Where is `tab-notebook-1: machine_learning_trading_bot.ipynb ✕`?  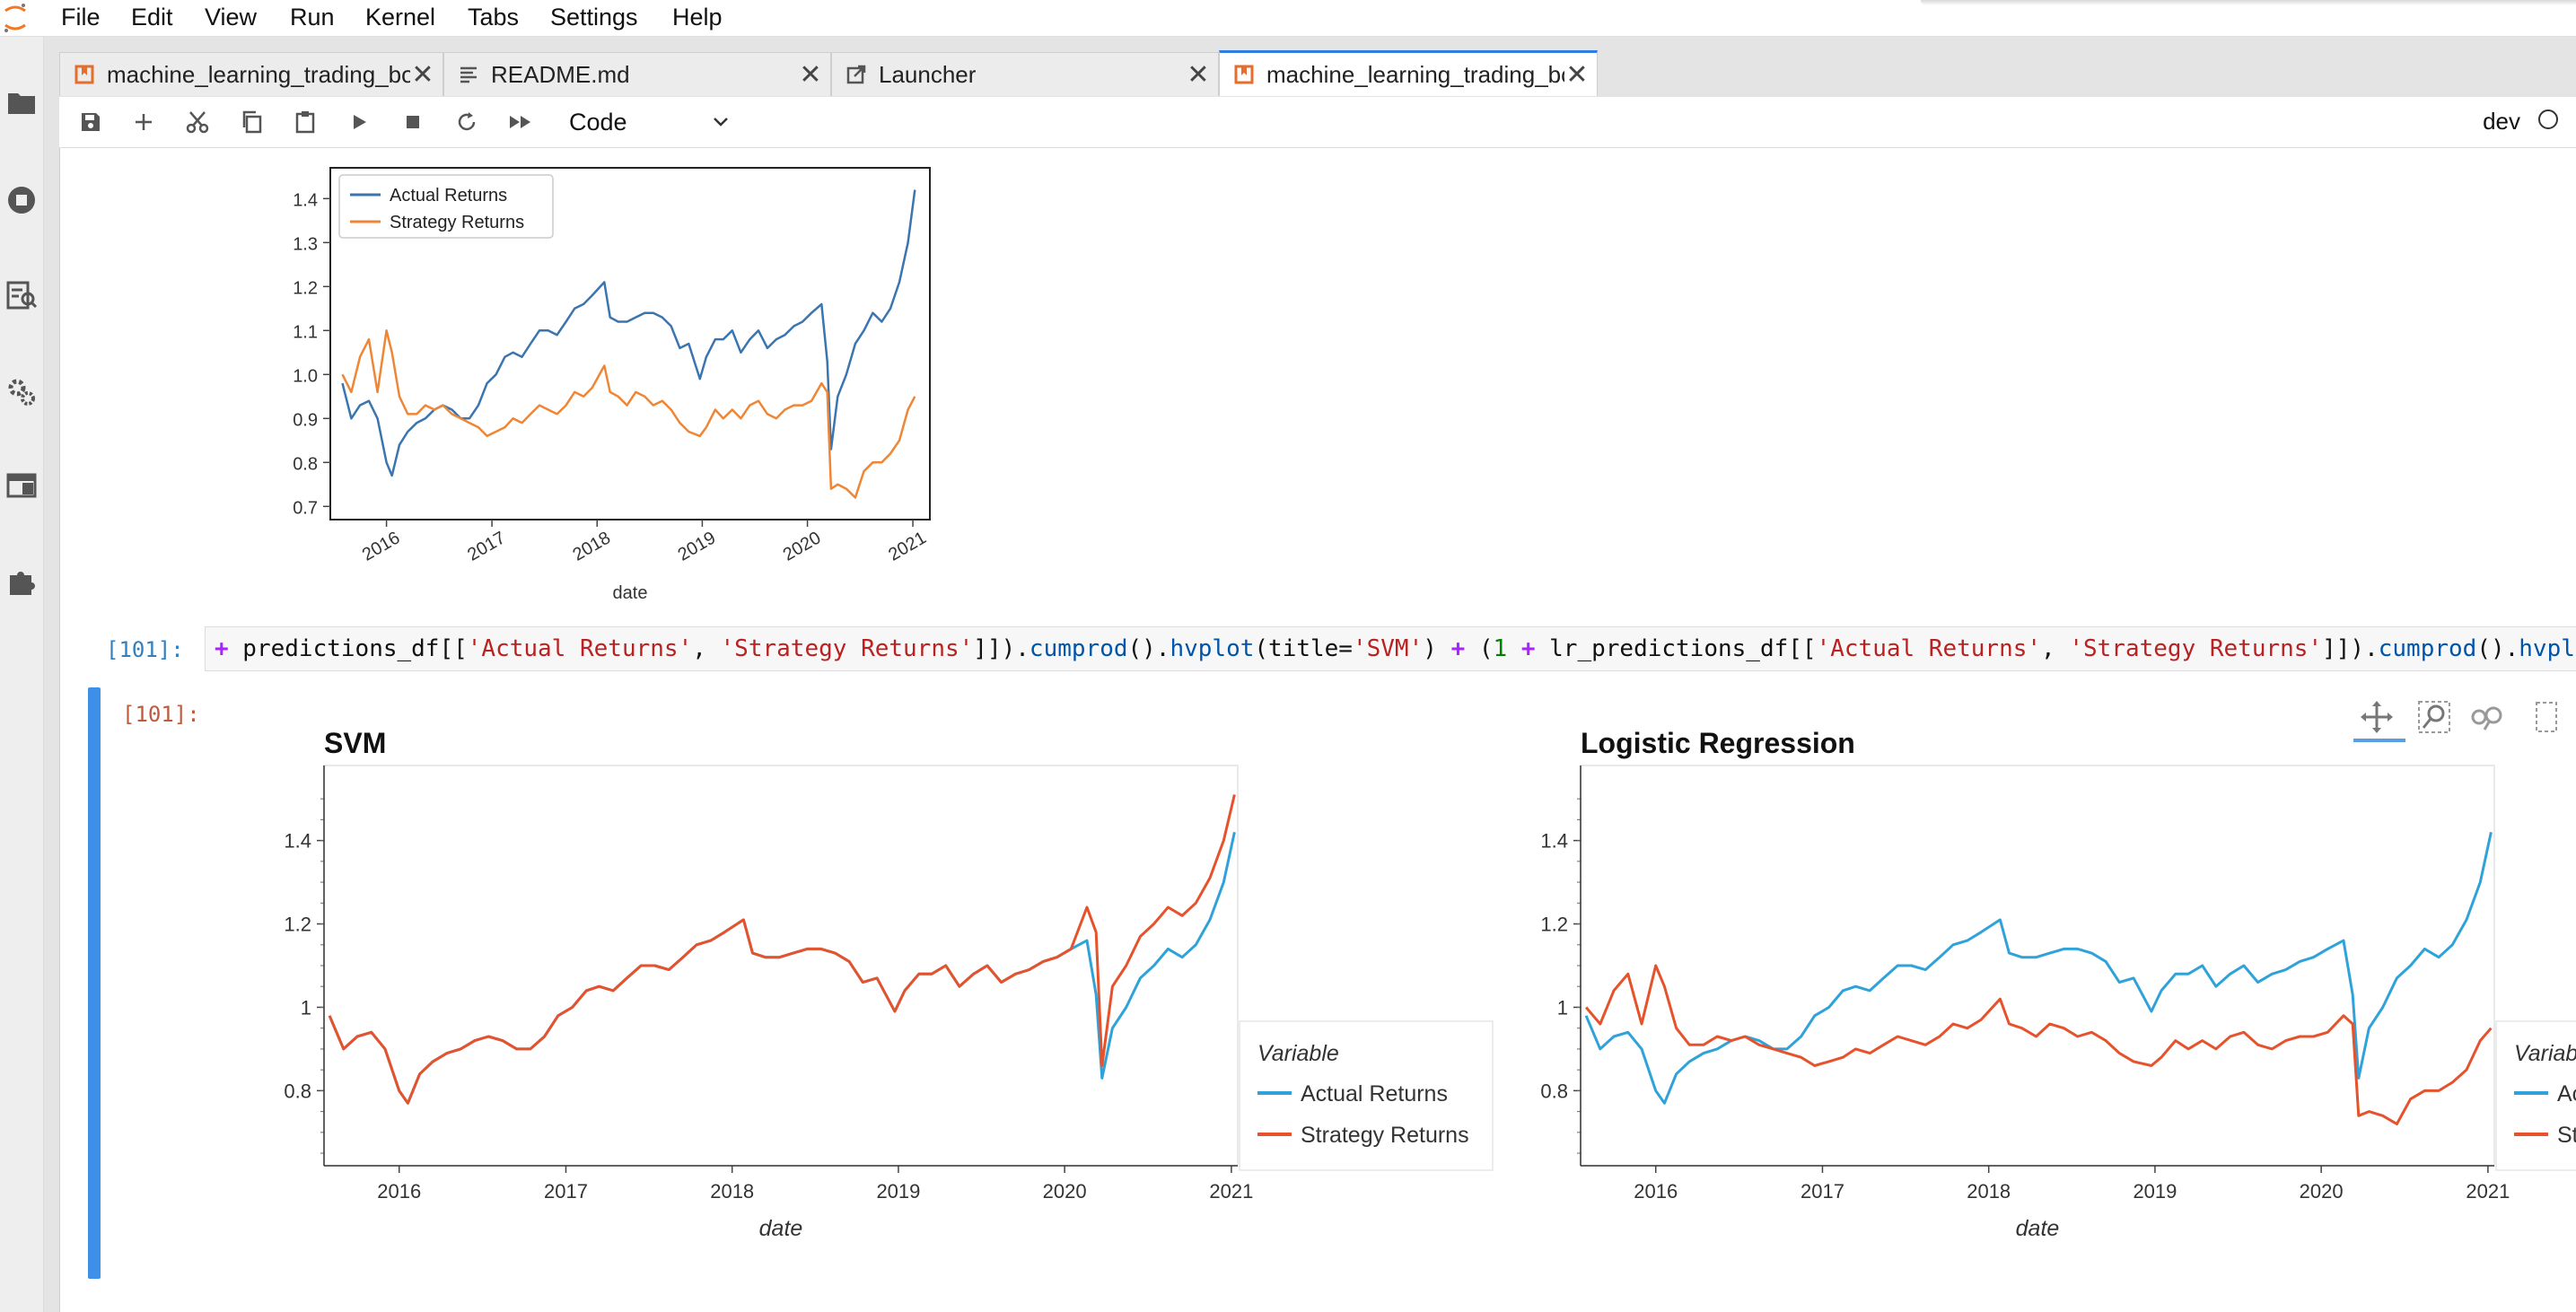
tab-notebook-1: machine_learning_trading_bot.ipynb ✕ is located at coordinates (251, 74).